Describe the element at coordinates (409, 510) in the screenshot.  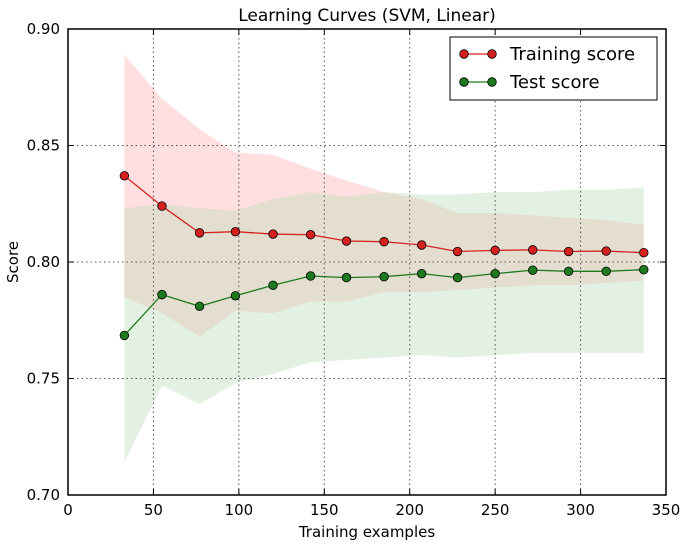
I see `x-tick-label: 200` at that location.